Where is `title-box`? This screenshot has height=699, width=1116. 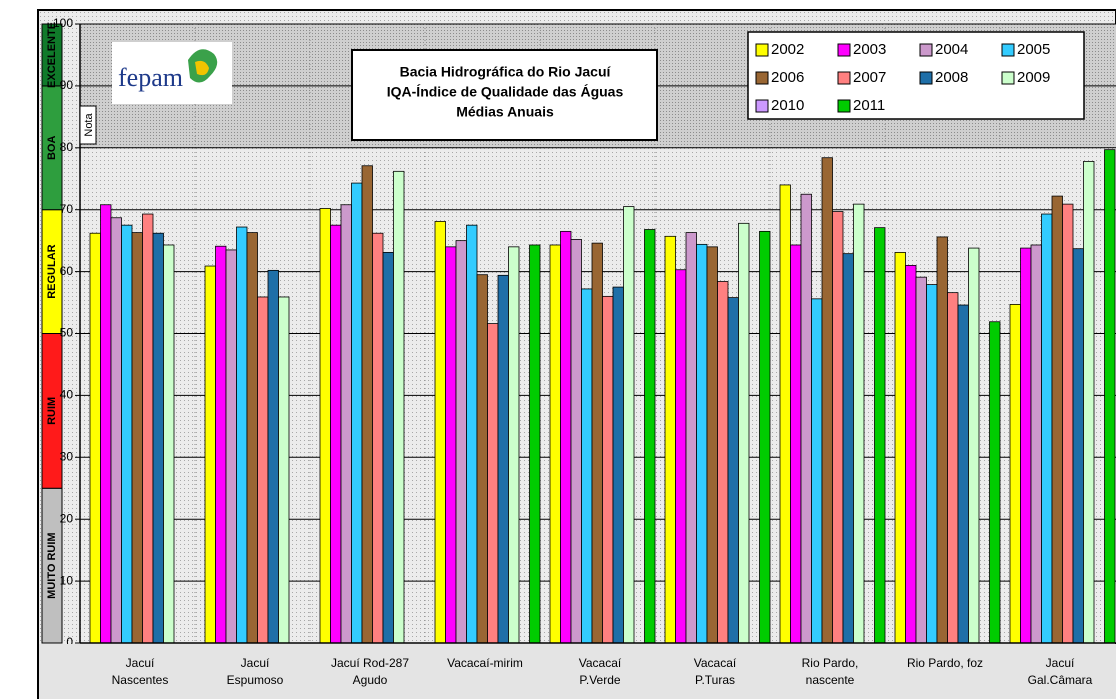 title-box is located at coordinates (504, 95).